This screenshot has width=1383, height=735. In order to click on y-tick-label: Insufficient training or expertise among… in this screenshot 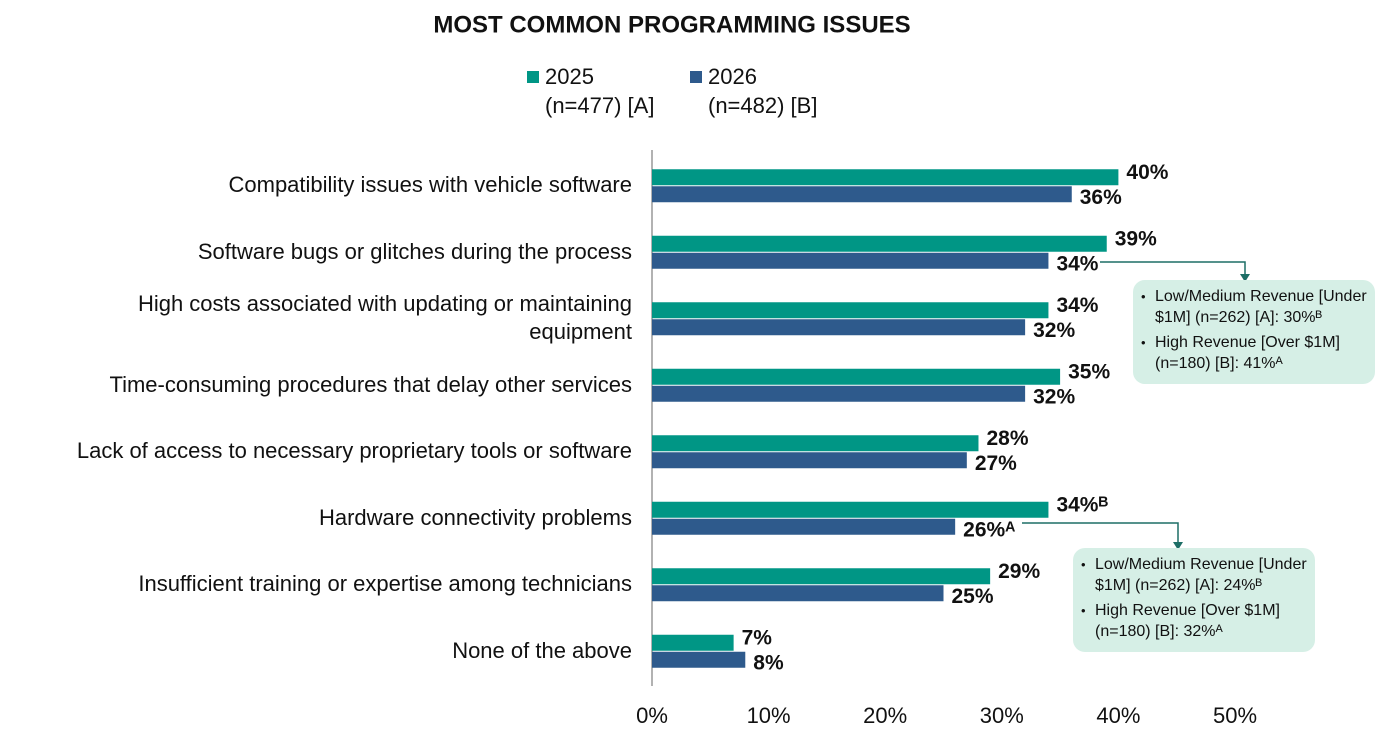, I will do `click(385, 584)`.